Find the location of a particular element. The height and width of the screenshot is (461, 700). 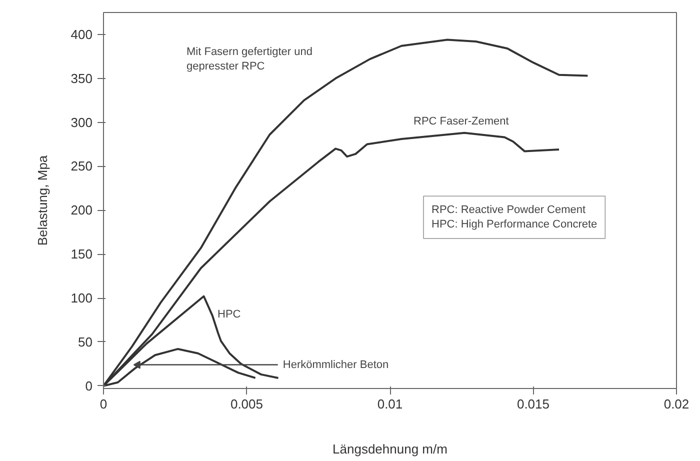

y-tick-label: 200 is located at coordinates (81, 210).